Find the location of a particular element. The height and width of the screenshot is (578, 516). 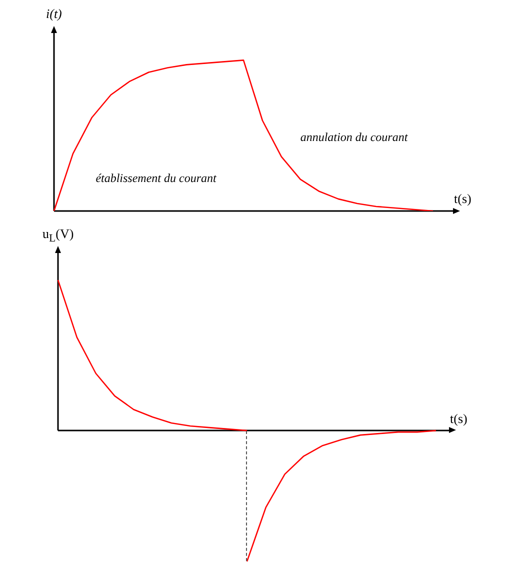

y-axis-title: i(t) is located at coordinates (54, 14).